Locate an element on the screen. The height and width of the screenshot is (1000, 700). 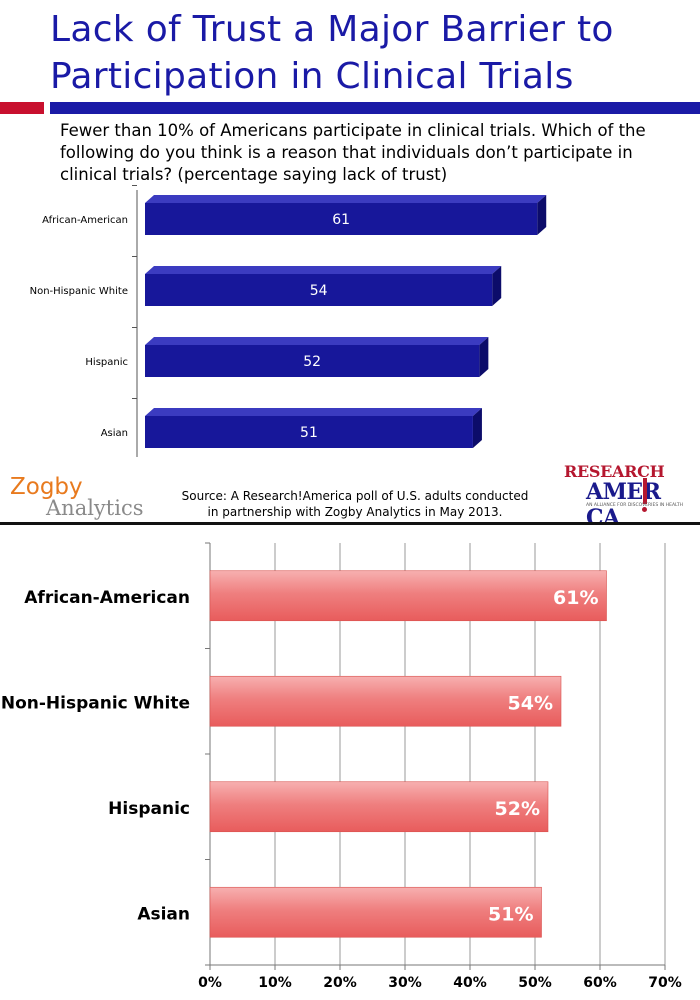
title-rule-blue is located at coordinates (375, 108).